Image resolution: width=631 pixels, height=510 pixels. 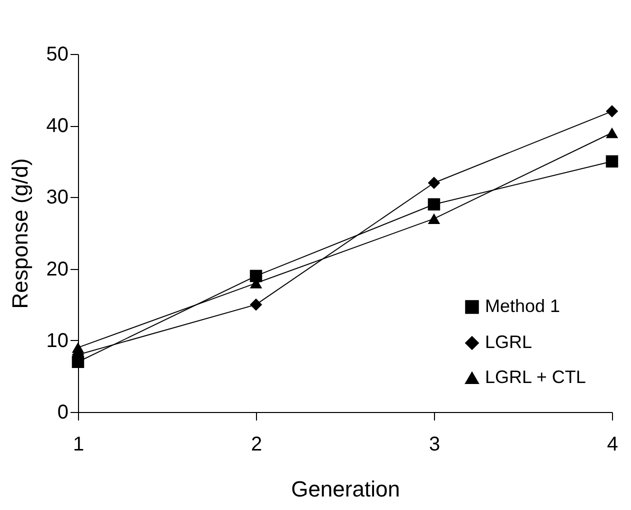 What do you see at coordinates (57, 126) in the screenshot?
I see `y-tick-label: 40` at bounding box center [57, 126].